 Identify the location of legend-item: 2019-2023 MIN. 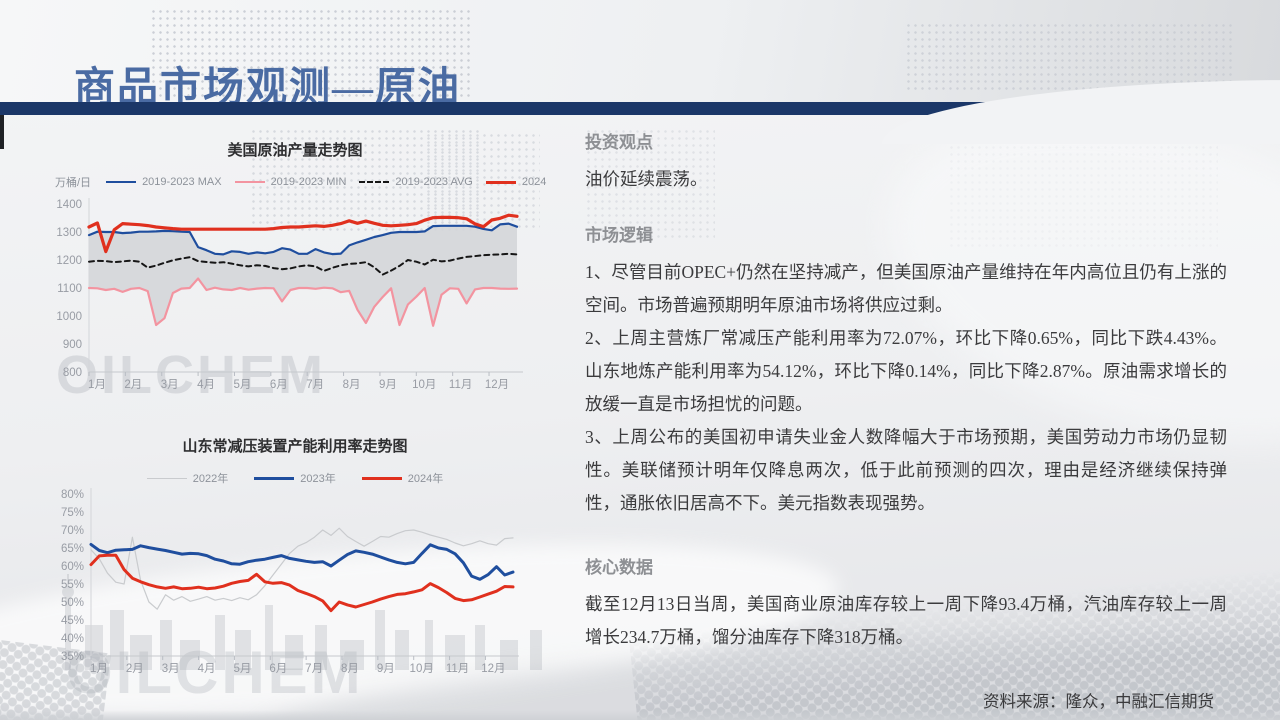
(290, 182).